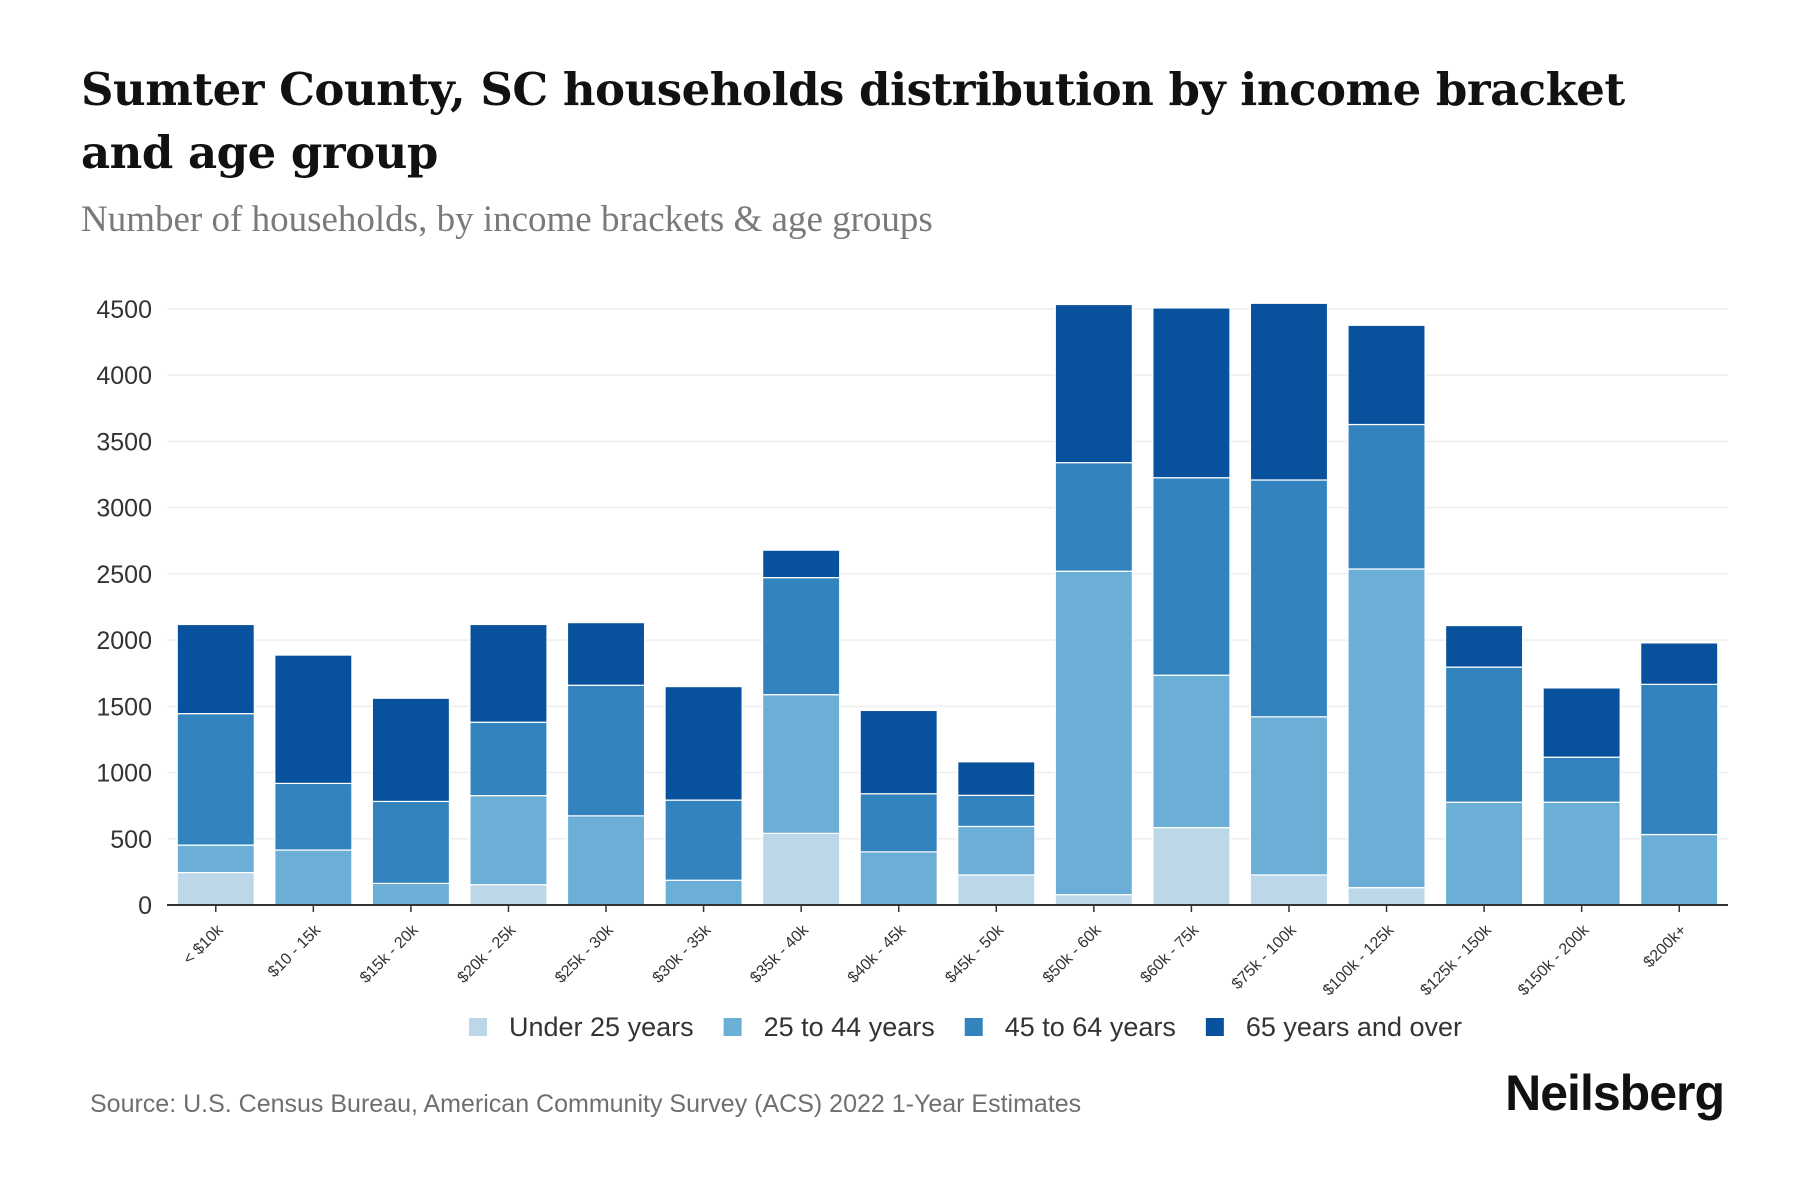  Describe the element at coordinates (124, 575) in the screenshot. I see `y-tick-label: 2500` at that location.